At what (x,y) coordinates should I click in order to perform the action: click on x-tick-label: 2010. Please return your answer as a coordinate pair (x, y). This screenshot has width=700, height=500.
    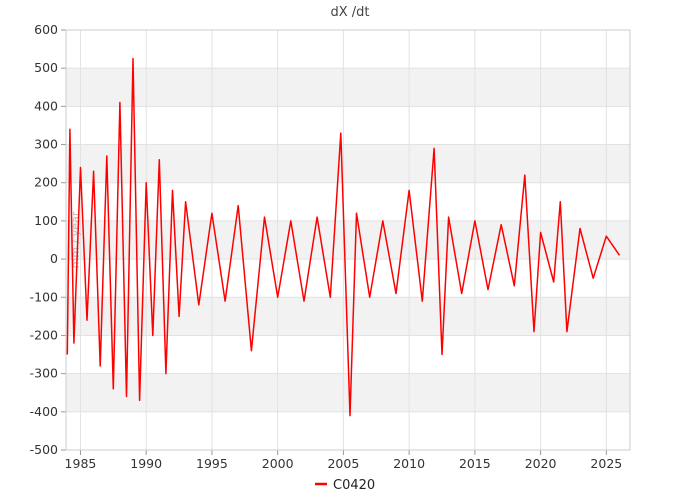
    Looking at the image, I should click on (409, 463).